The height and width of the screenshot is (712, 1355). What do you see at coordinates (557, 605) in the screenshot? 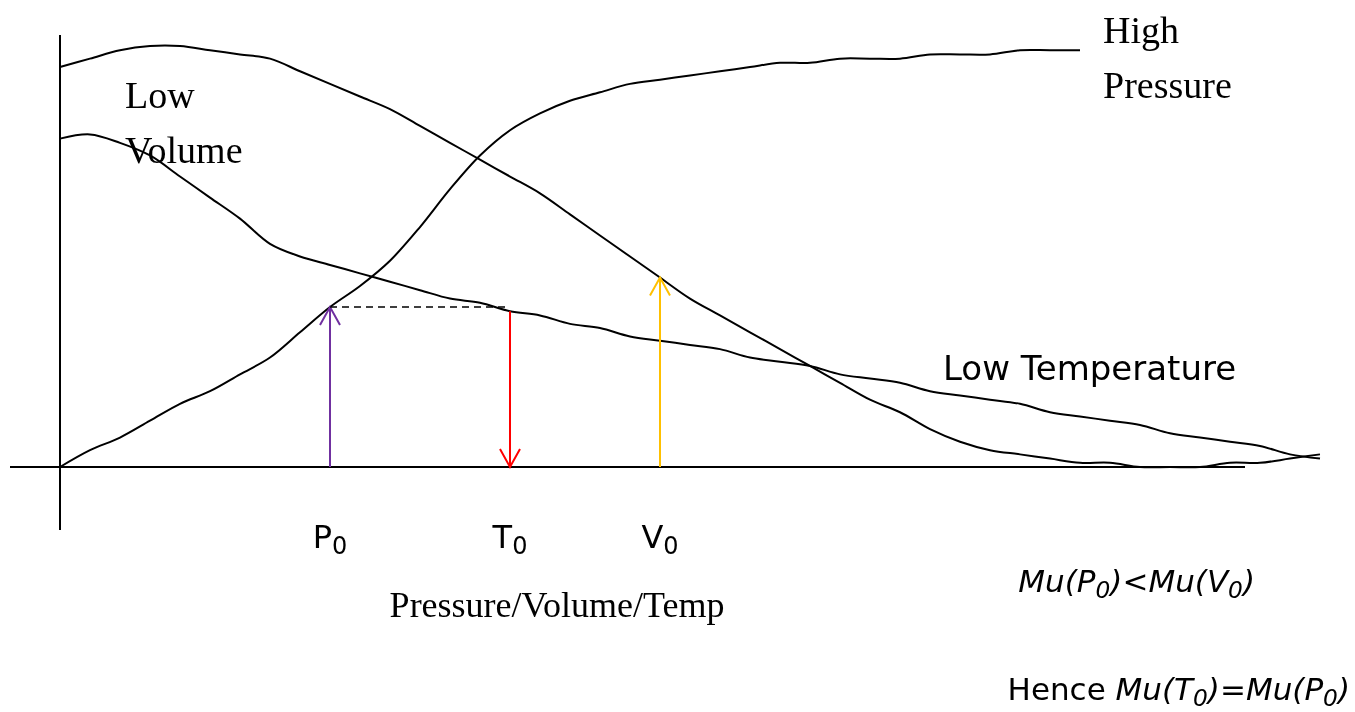
I see `x-axis-title: Pressure/Volume/Temp` at bounding box center [557, 605].